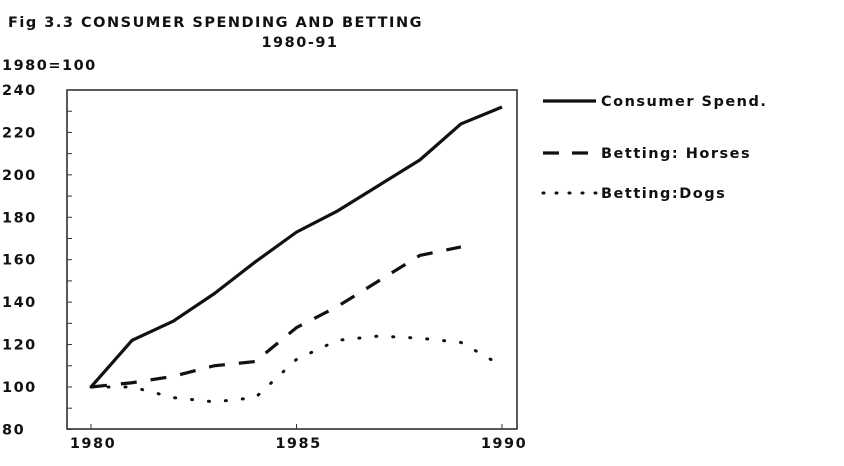 This screenshot has width=844, height=466. Describe the element at coordinates (676, 154) in the screenshot. I see `legend-label: Betting: Horses` at that location.